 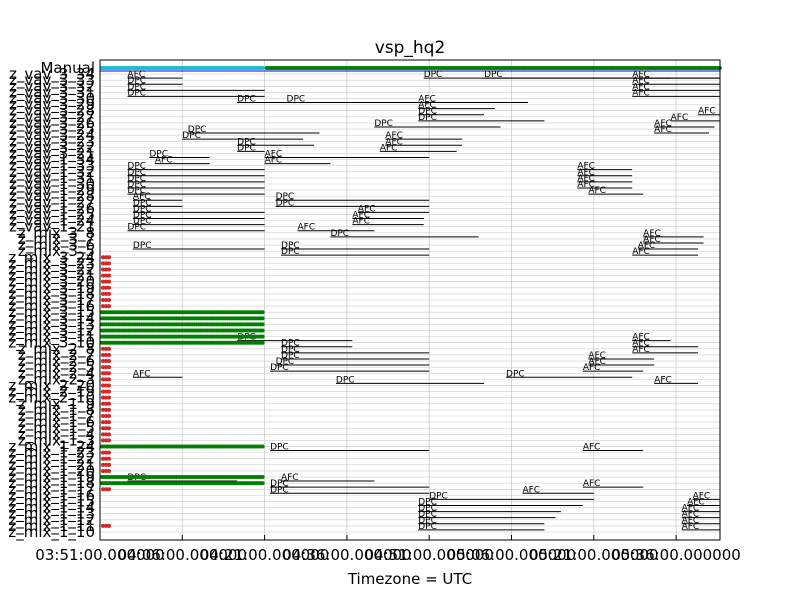 I want to click on y-tick-label: z_mix_1_21, so click(x=51, y=465).